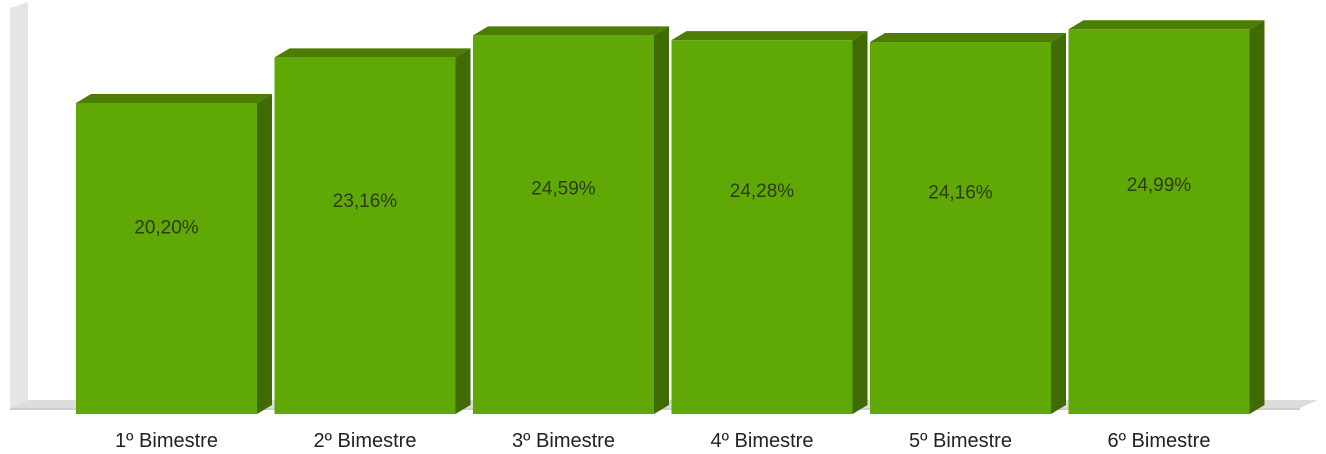  Describe the element at coordinates (563, 188) in the screenshot. I see `bar-value-label-3: 24,59%` at that location.